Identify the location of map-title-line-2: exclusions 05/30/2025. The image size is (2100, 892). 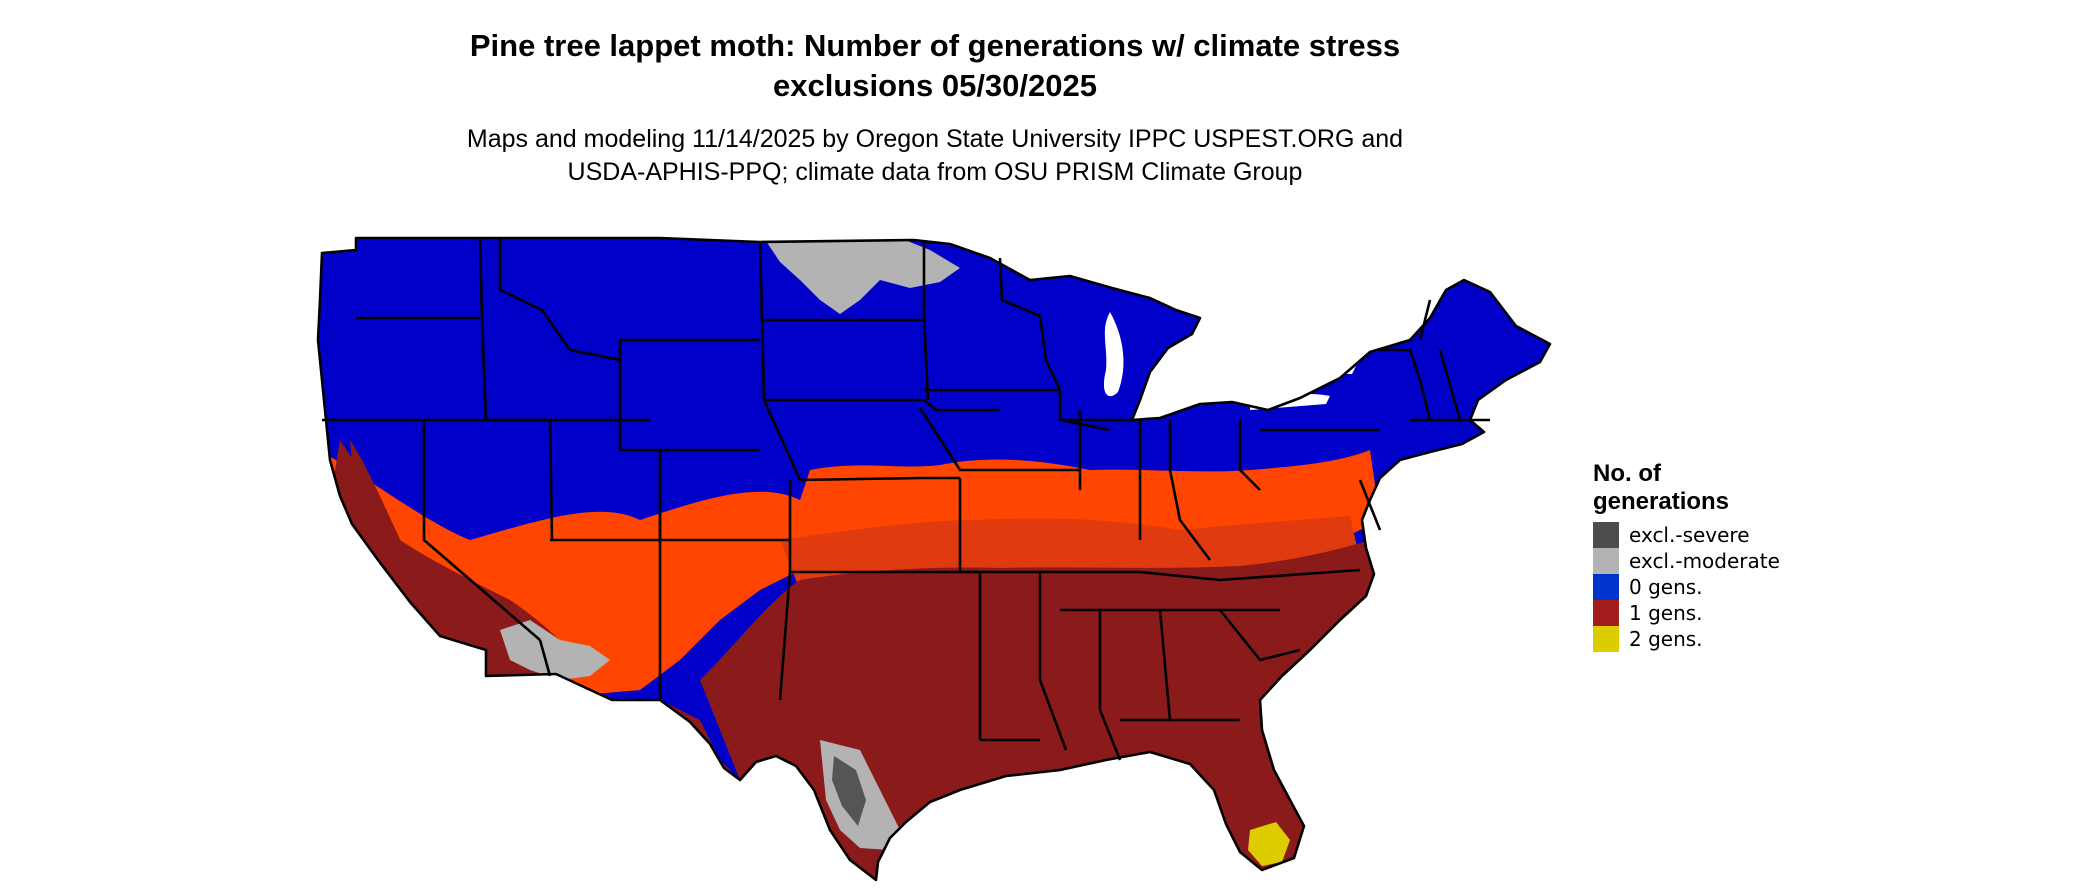
(934, 85).